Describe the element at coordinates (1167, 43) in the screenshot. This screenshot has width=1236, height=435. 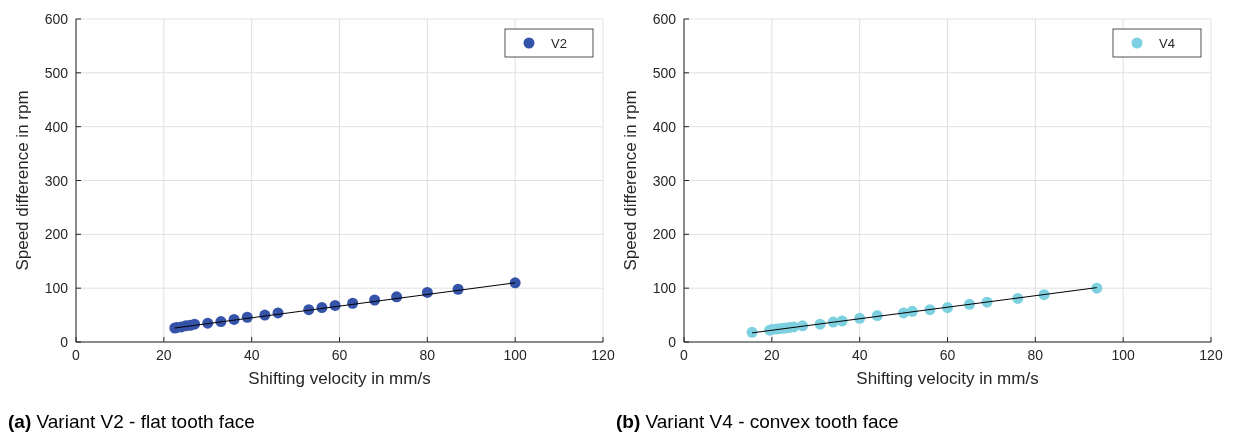
I see `legend-label: V4` at that location.